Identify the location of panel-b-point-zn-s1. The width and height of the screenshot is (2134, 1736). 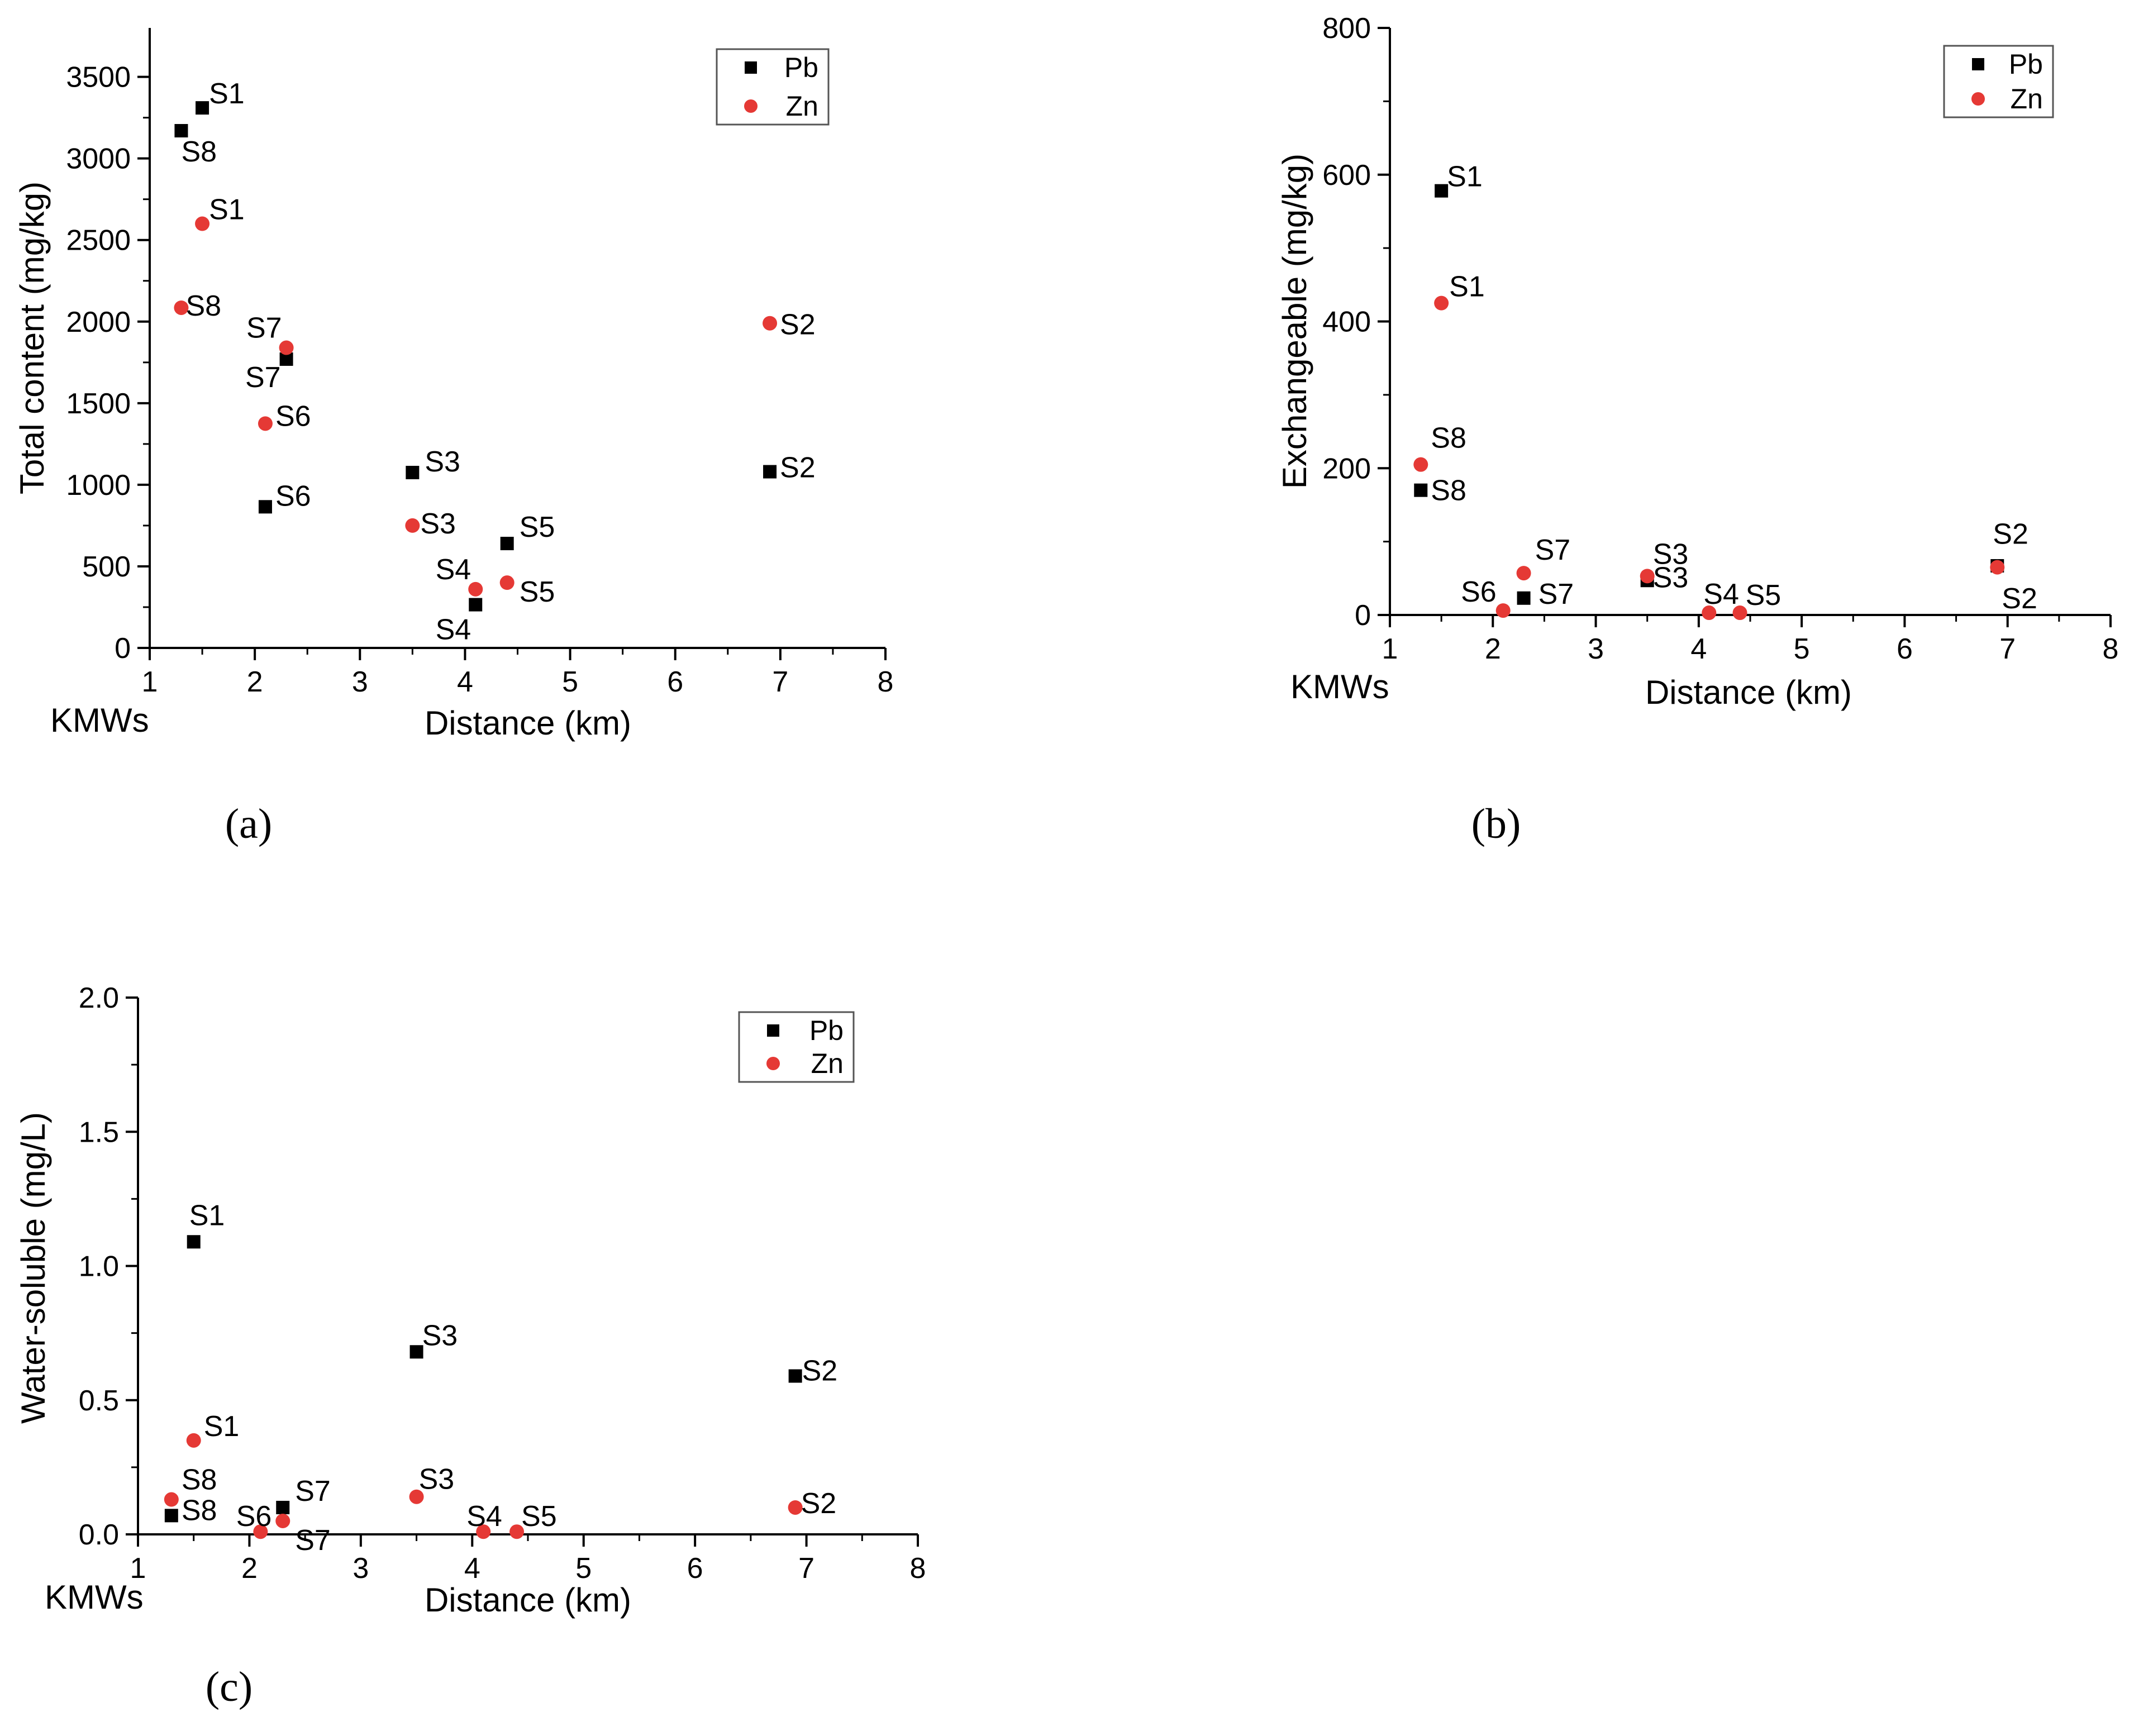
(1441, 303).